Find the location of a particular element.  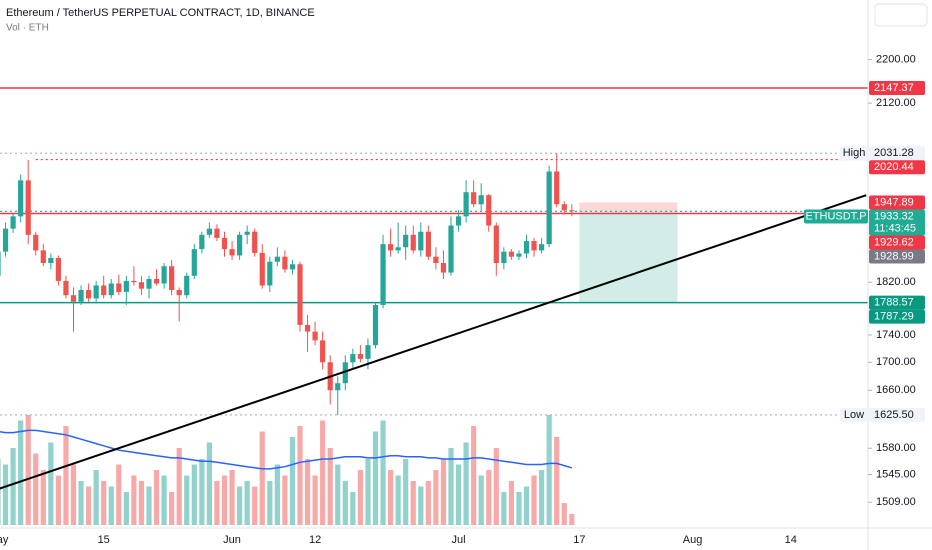

y-tick-label: 1740.00 is located at coordinates (896, 335).